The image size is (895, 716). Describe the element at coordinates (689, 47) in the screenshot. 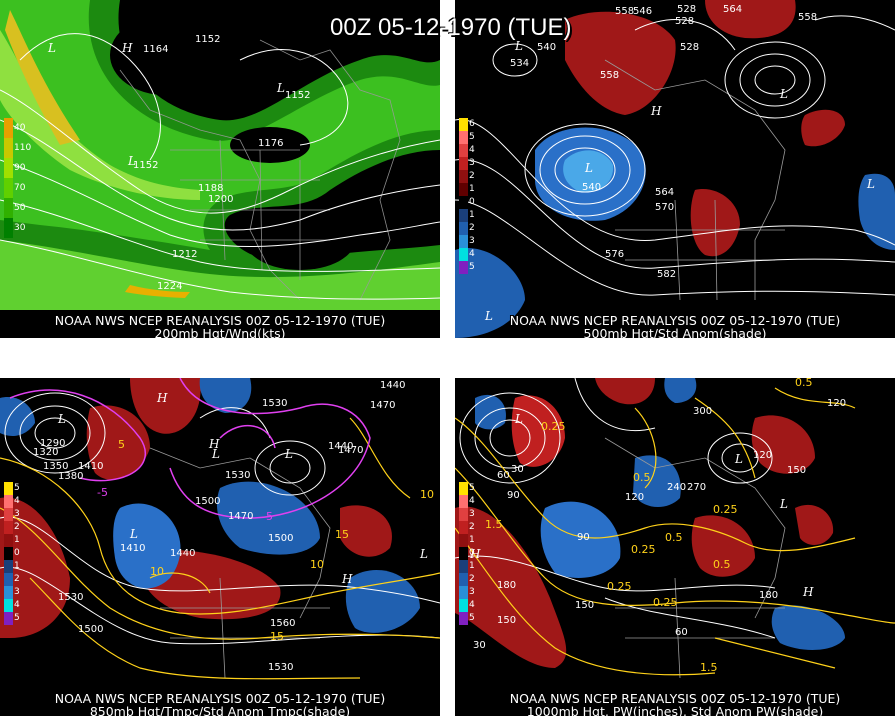

I see `contour-label: 528` at that location.